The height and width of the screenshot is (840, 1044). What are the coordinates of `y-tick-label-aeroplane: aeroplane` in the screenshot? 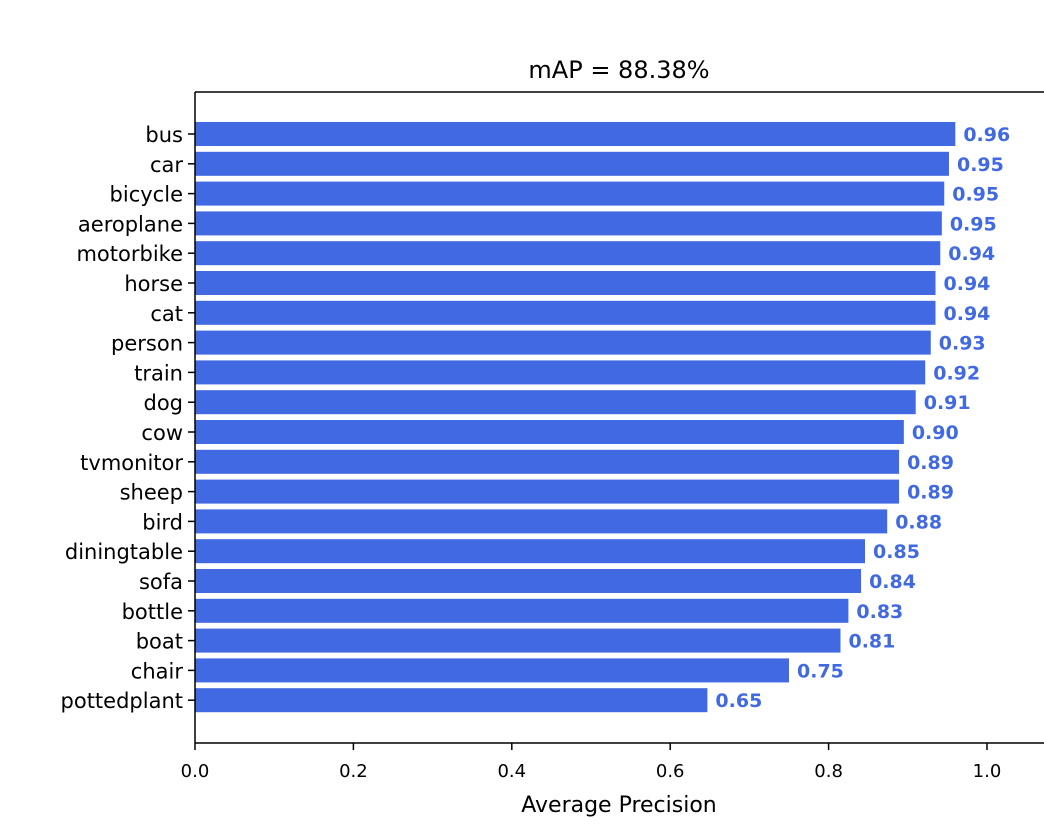 It's located at (130, 224).